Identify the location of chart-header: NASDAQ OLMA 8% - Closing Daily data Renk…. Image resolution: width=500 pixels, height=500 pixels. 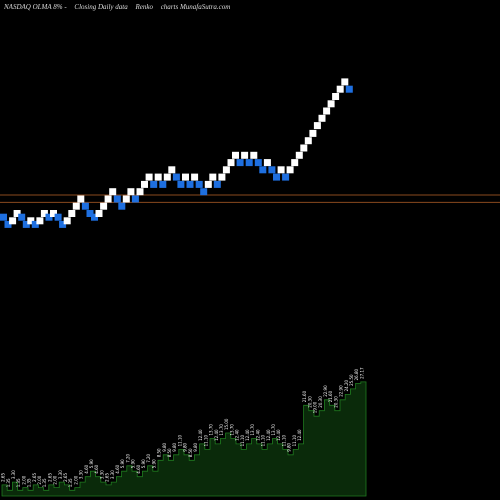
(250, 9).